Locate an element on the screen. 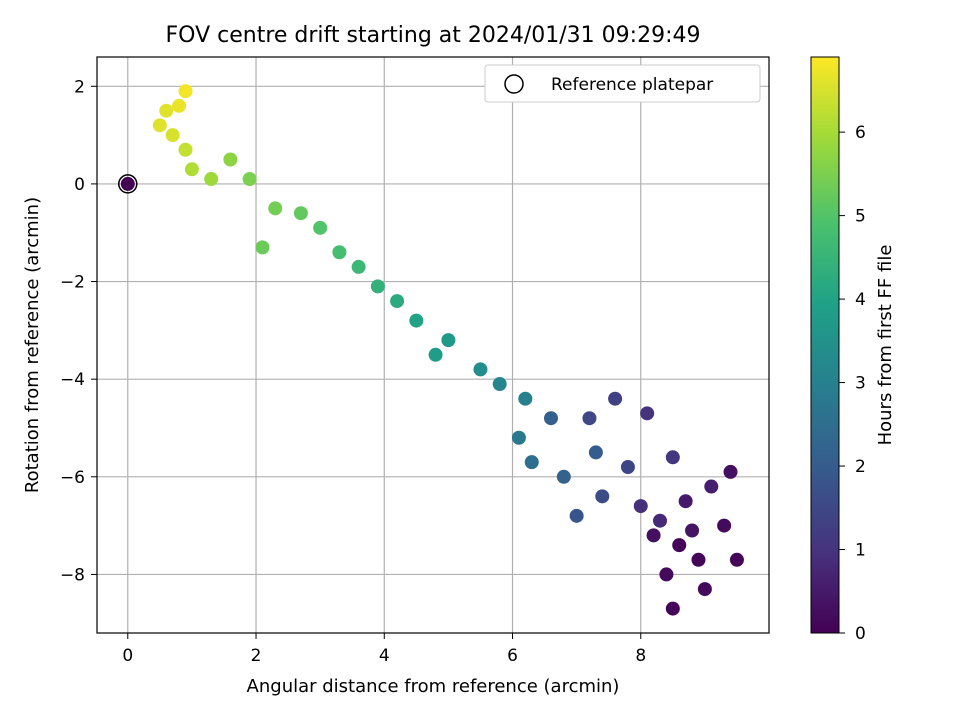  colorbar-tick-label: 2 is located at coordinates (860, 467).